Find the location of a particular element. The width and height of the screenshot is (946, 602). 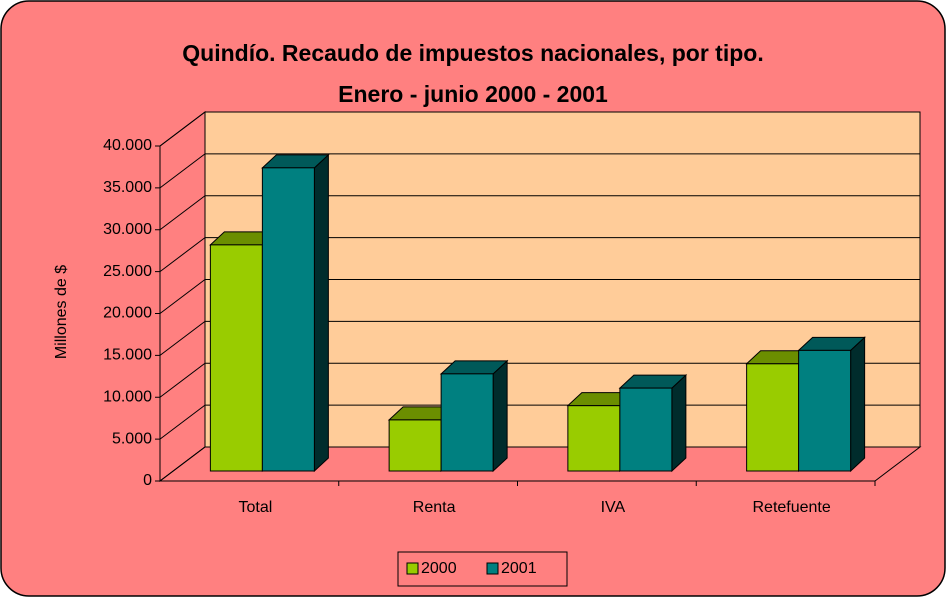

x-tick-label: Total is located at coordinates (255, 507).